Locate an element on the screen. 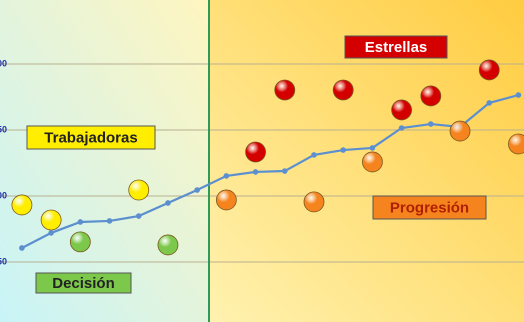 This screenshot has height=322, width=524. group-label: Decisión is located at coordinates (83, 283).